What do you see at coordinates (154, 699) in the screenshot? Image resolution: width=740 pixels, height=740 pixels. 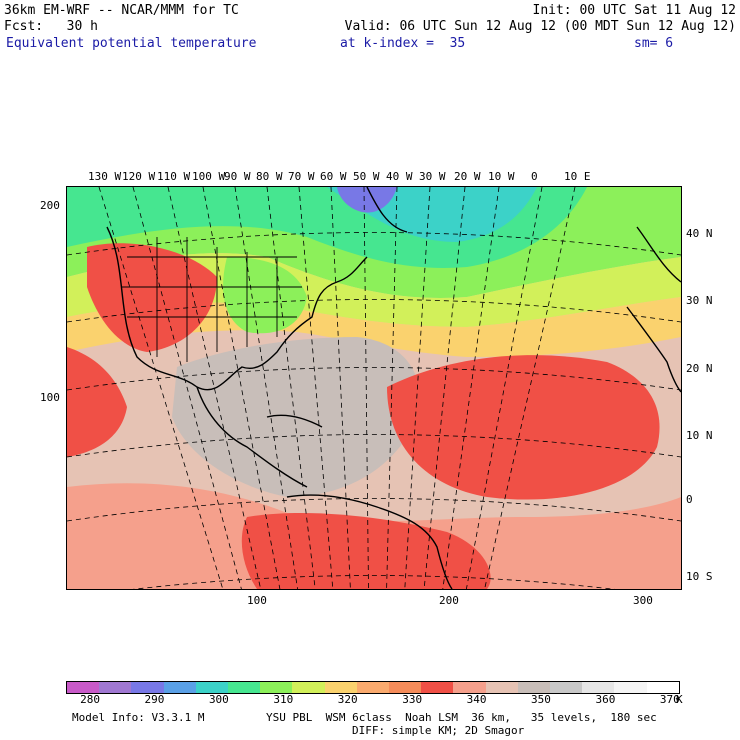 I see `colorbar-tick-label: 290` at bounding box center [154, 699].